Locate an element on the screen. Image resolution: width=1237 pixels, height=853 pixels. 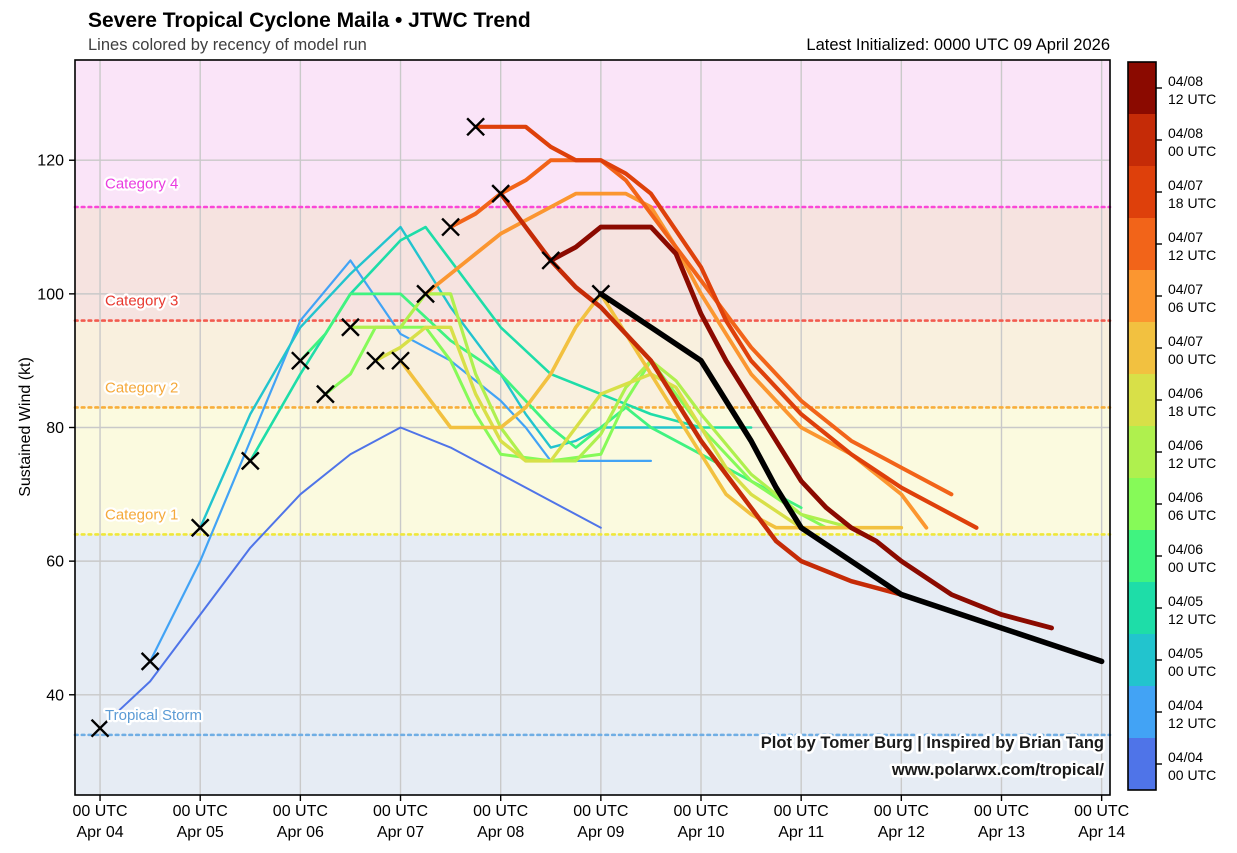
y-tick-label: 60 is located at coordinates (55, 562).